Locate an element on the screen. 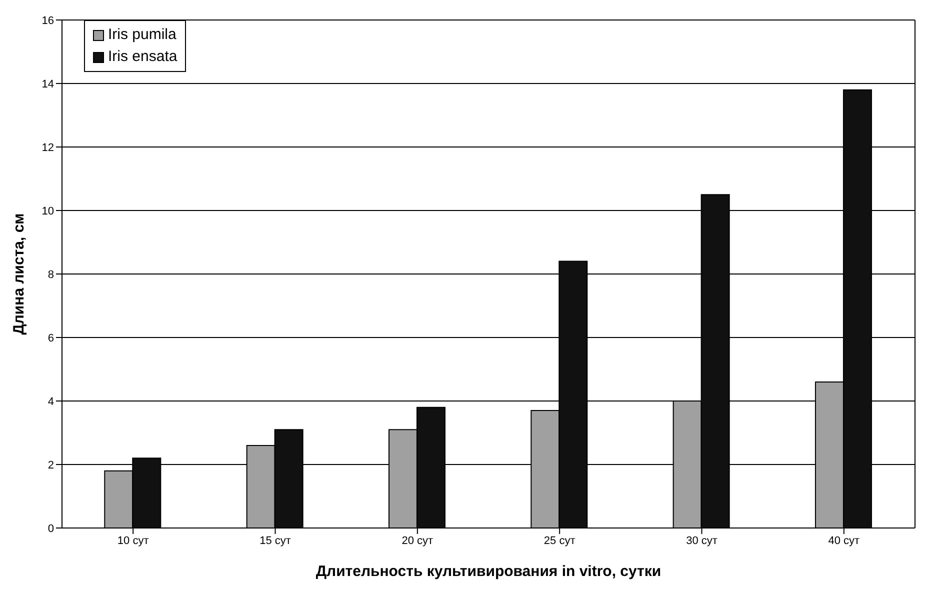 This screenshot has height=592, width=929. x-tick-label: 20 сут is located at coordinates (418, 540).